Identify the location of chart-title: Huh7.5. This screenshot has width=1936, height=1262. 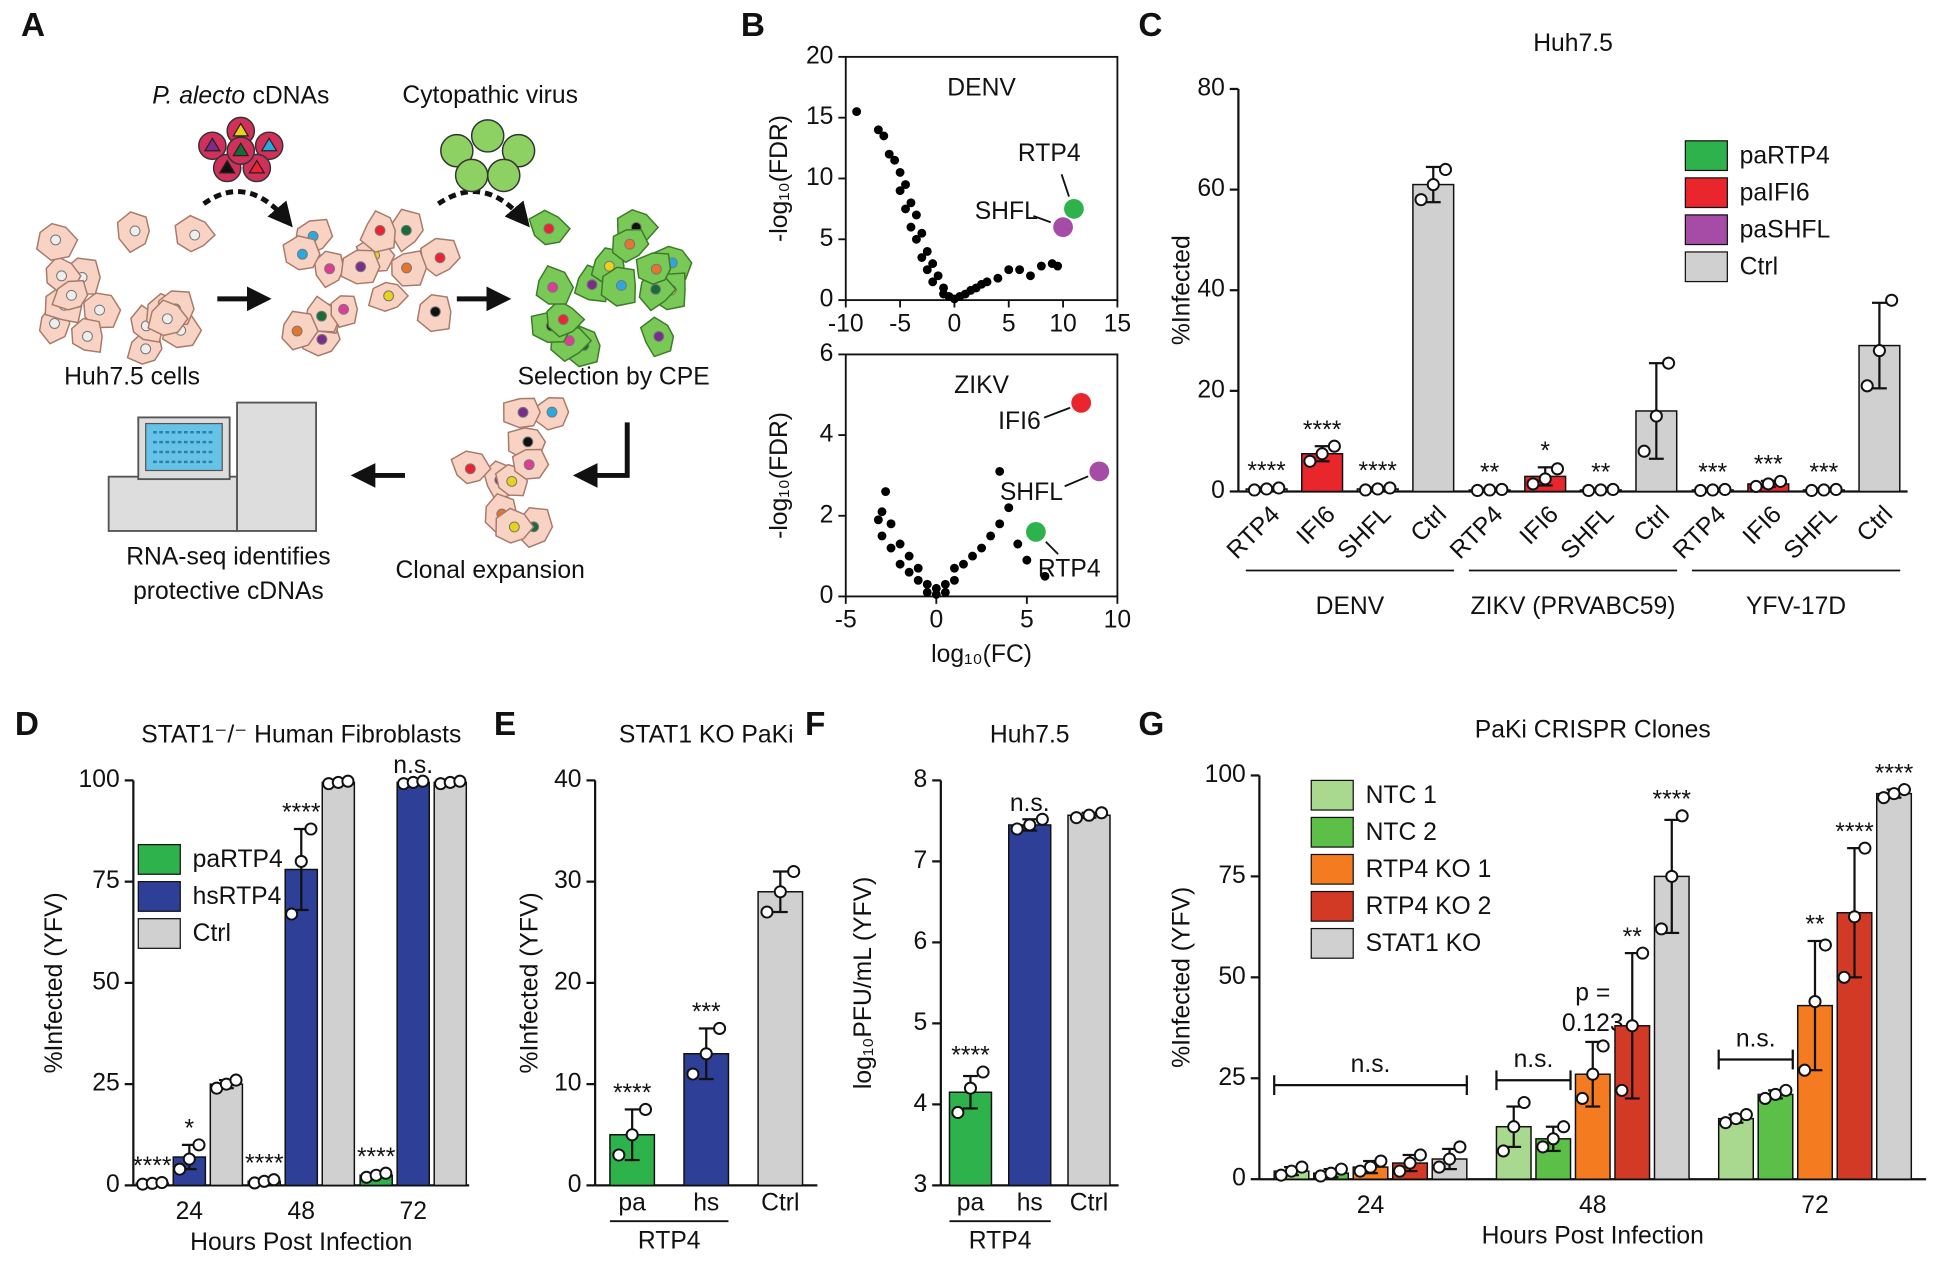
(1030, 734).